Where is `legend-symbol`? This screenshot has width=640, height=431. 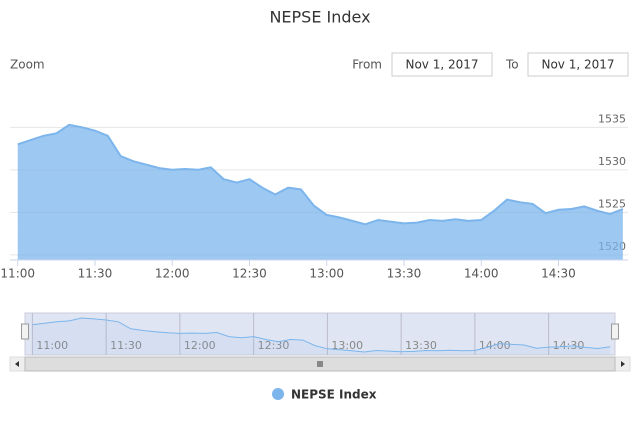 legend-symbol is located at coordinates (278, 394).